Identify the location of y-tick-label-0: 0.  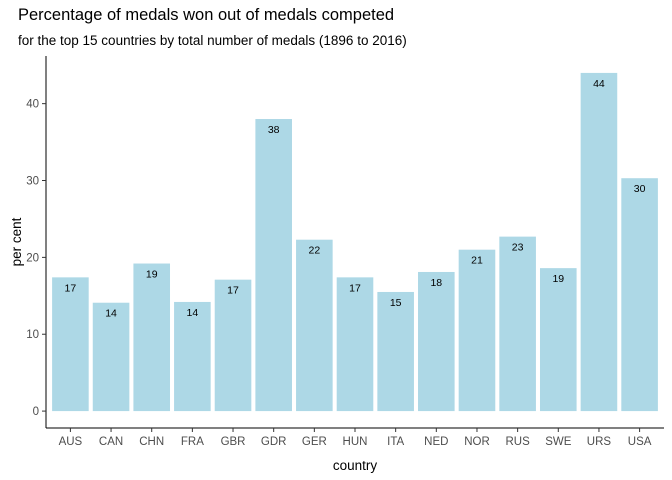
(36, 412).